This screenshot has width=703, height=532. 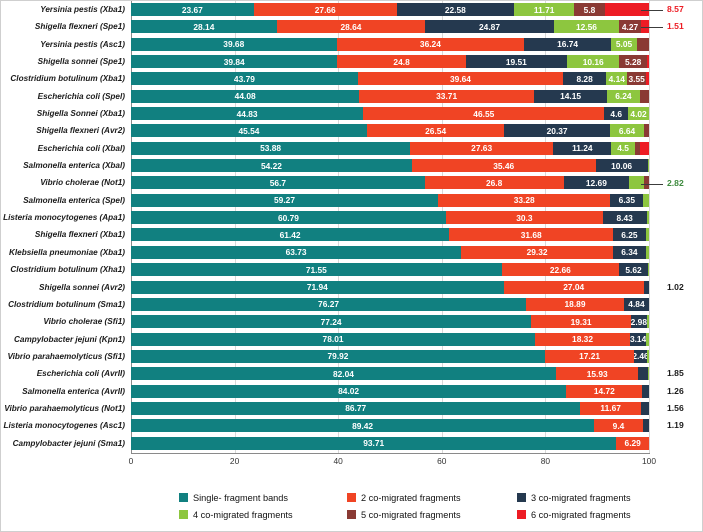 I want to click on stacked-bar: 39.68 36.24 16.74 5.05, so click(x=390, y=44).